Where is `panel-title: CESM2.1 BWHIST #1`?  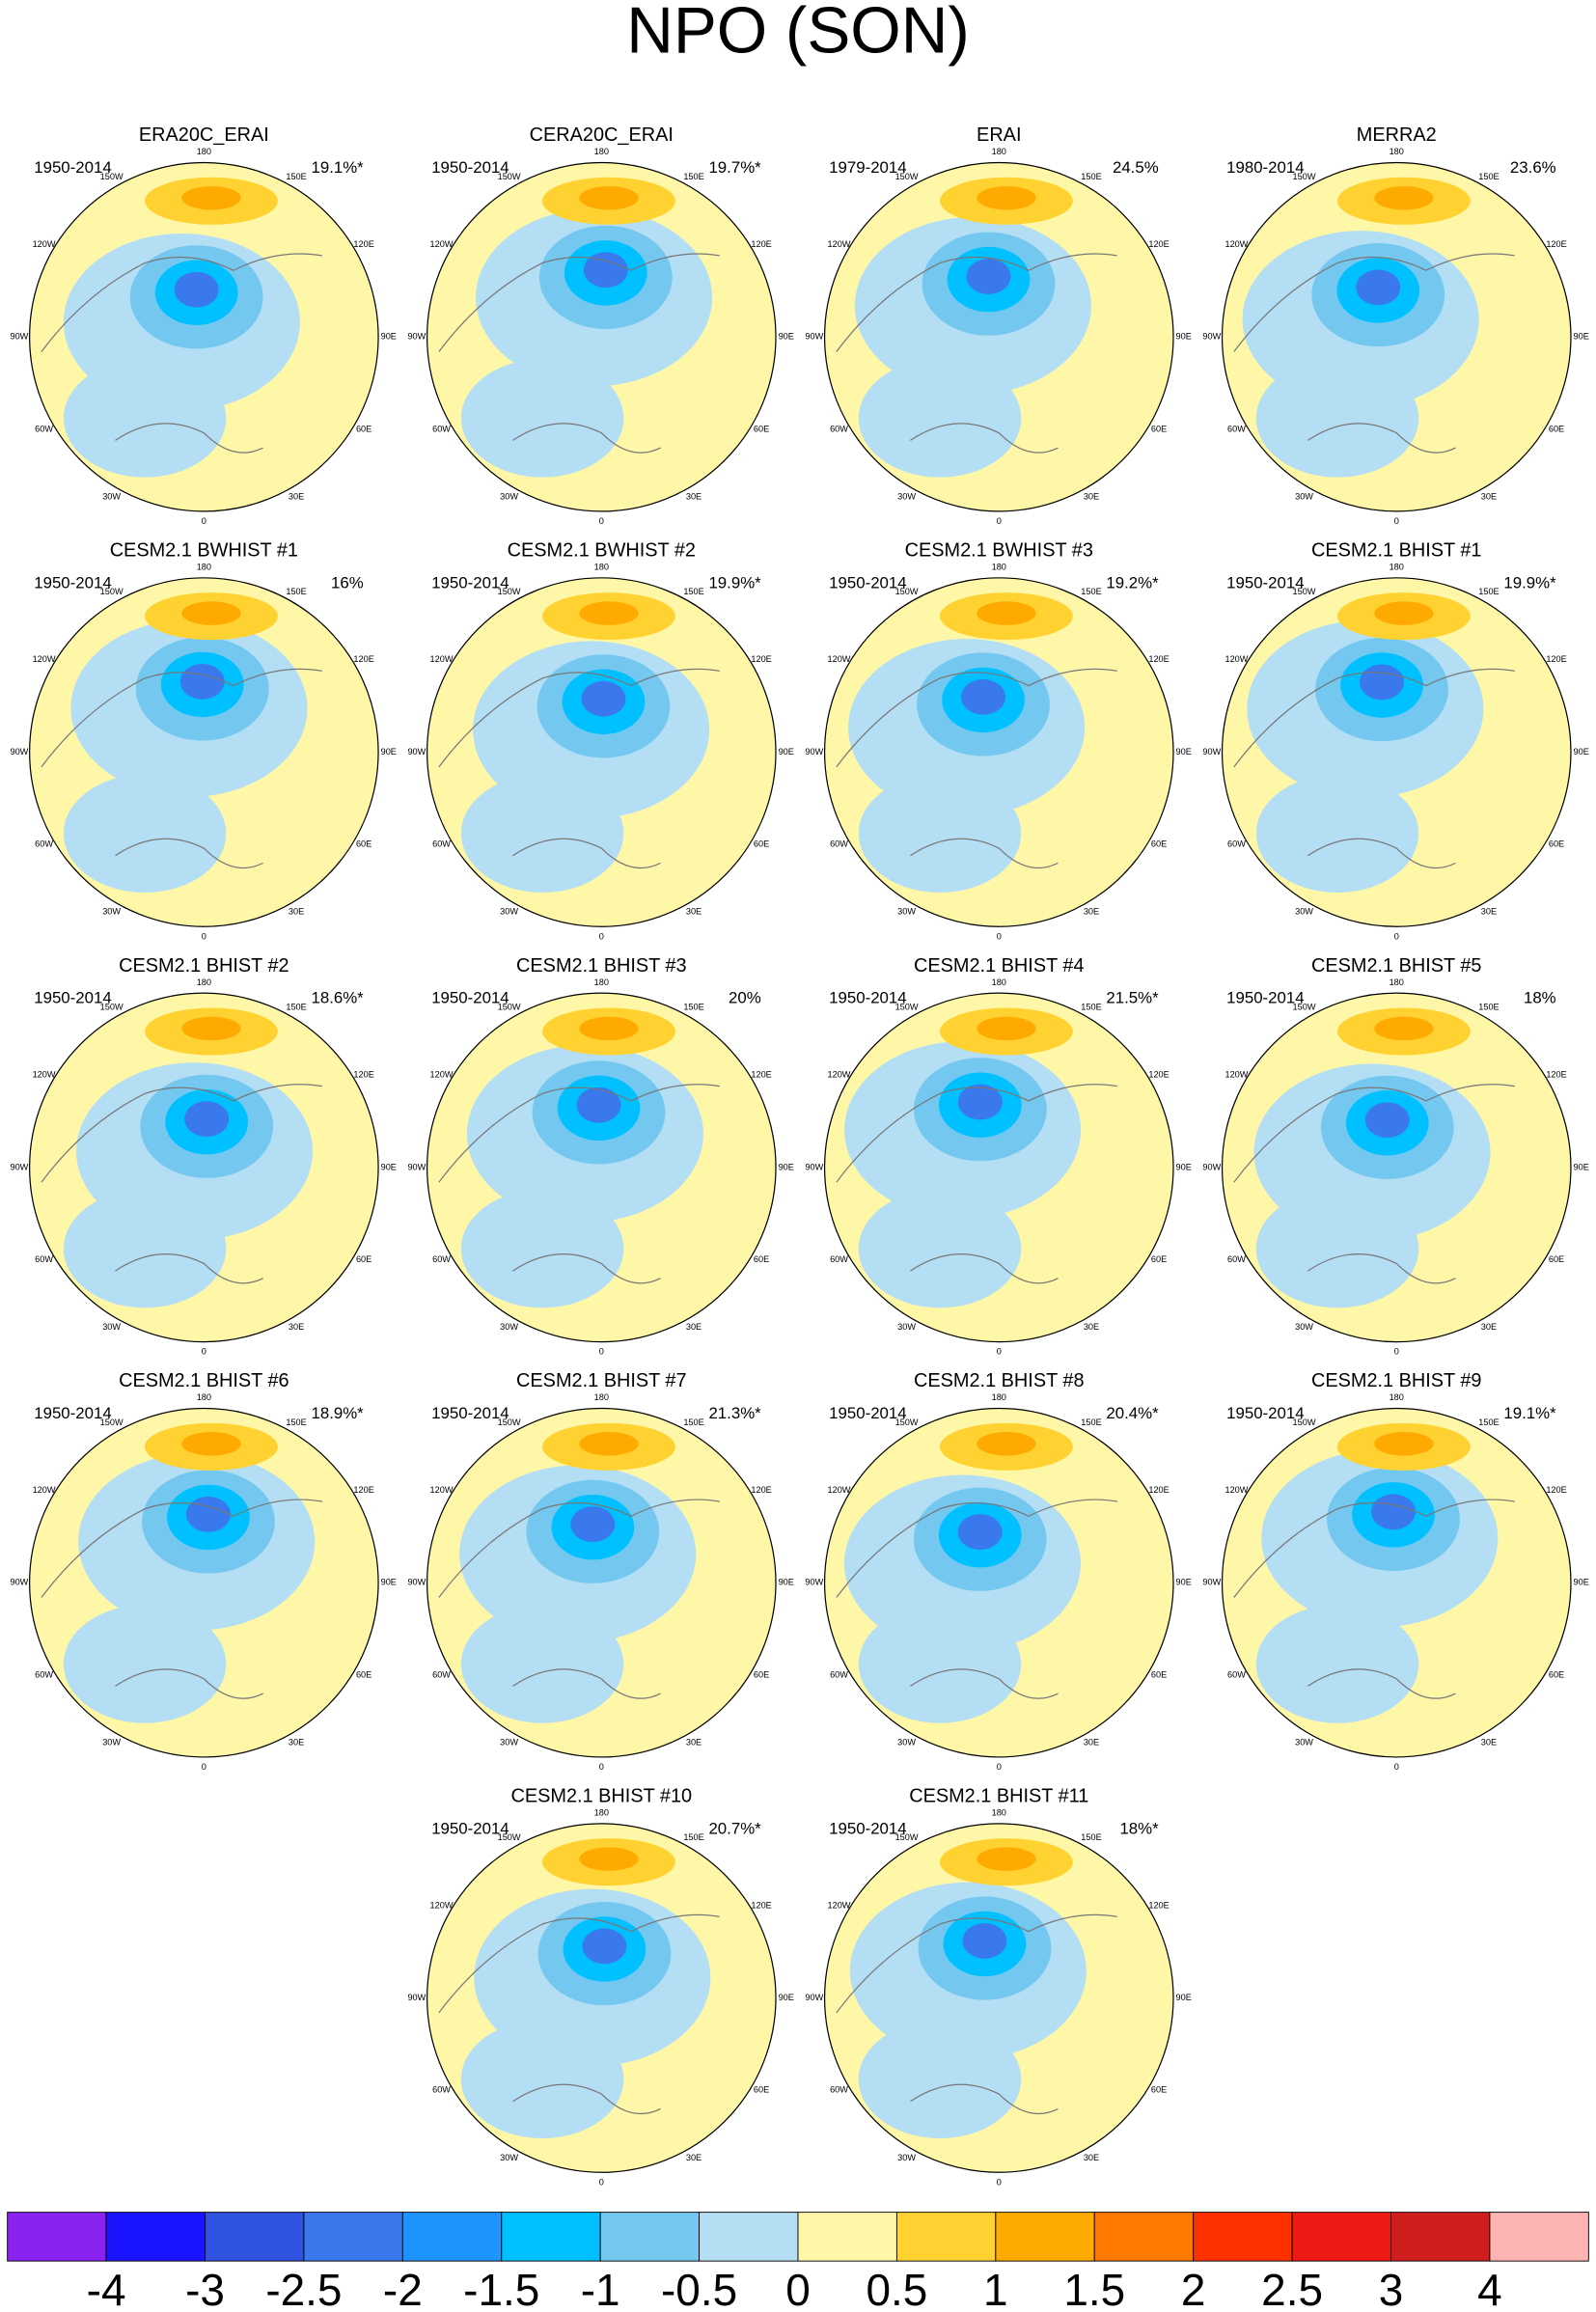
panel-title: CESM2.1 BWHIST #1 is located at coordinates (204, 550).